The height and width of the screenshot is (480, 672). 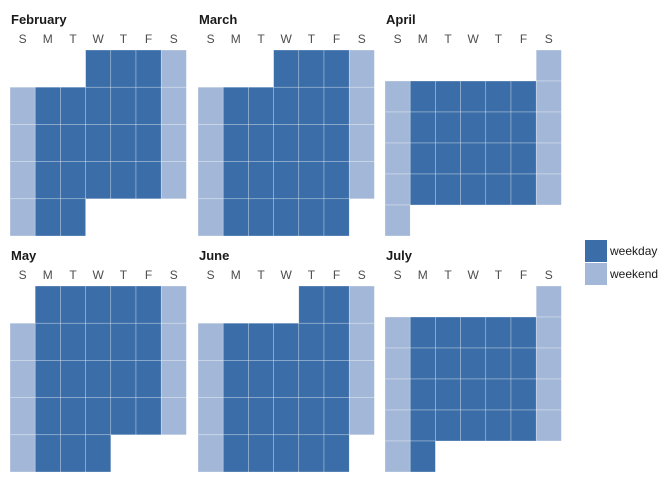 What do you see at coordinates (596, 251) in the screenshot?
I see `legend-key-weekday` at bounding box center [596, 251].